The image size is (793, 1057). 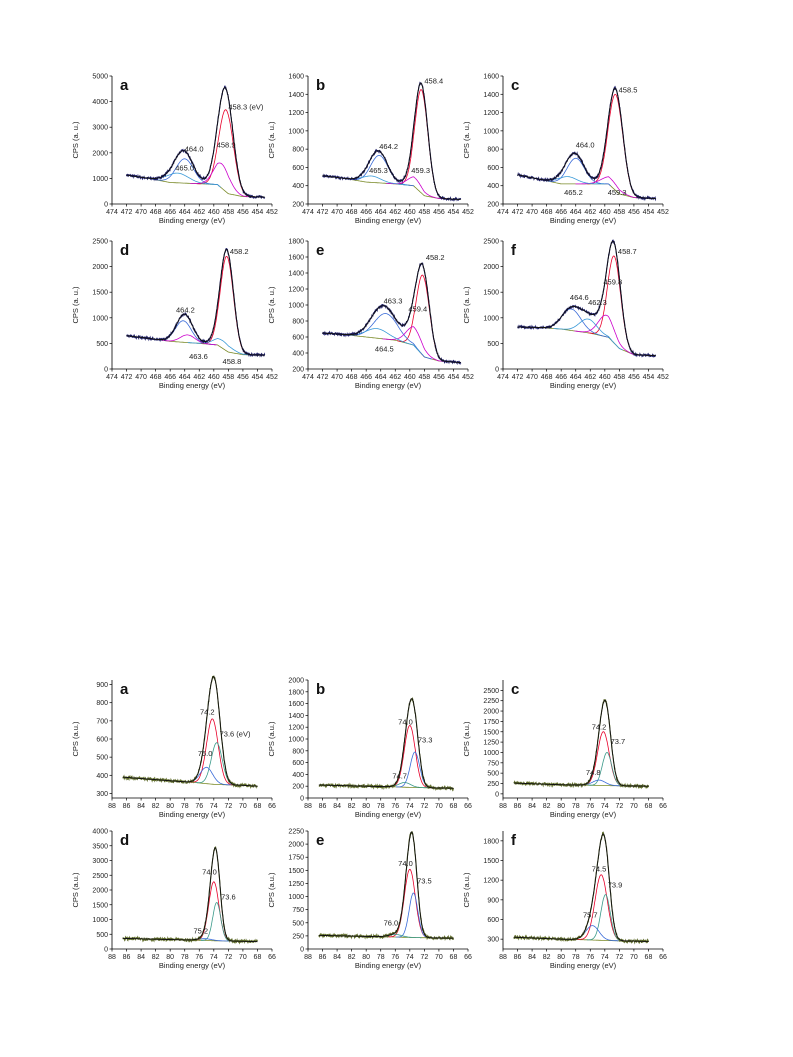 I want to click on component-peak-73.3, so click(x=415, y=770).